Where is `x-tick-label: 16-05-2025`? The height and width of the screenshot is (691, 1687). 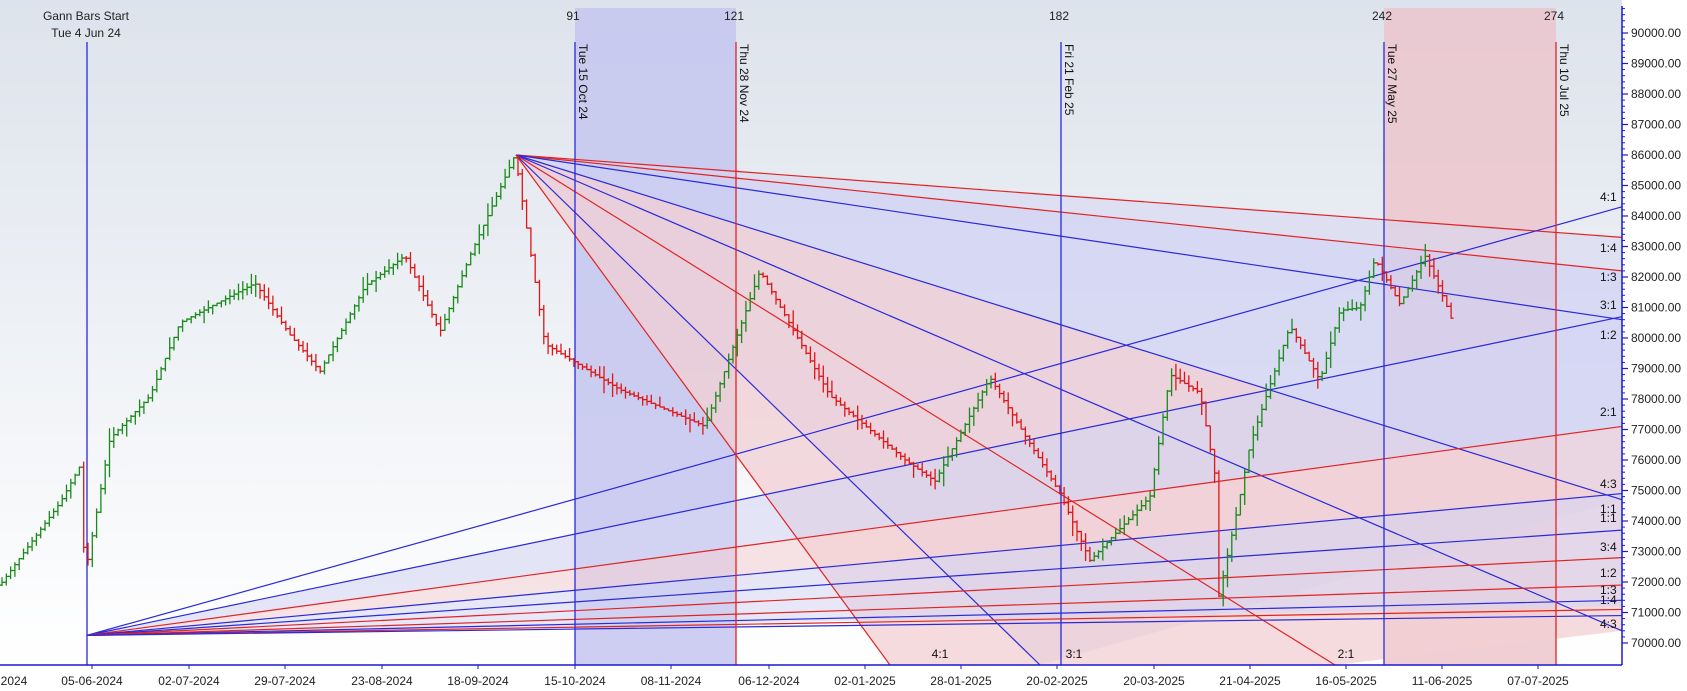
x-tick-label: 16-05-2025 is located at coordinates (1346, 681).